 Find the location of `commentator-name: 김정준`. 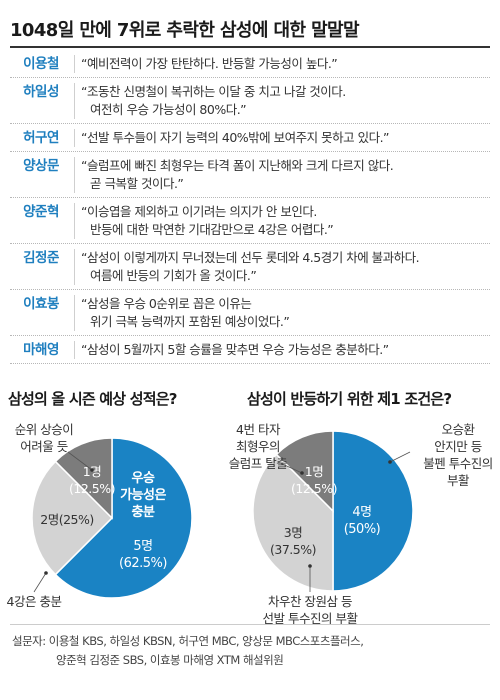

commentator-name: 김정준 is located at coordinates (41, 258).